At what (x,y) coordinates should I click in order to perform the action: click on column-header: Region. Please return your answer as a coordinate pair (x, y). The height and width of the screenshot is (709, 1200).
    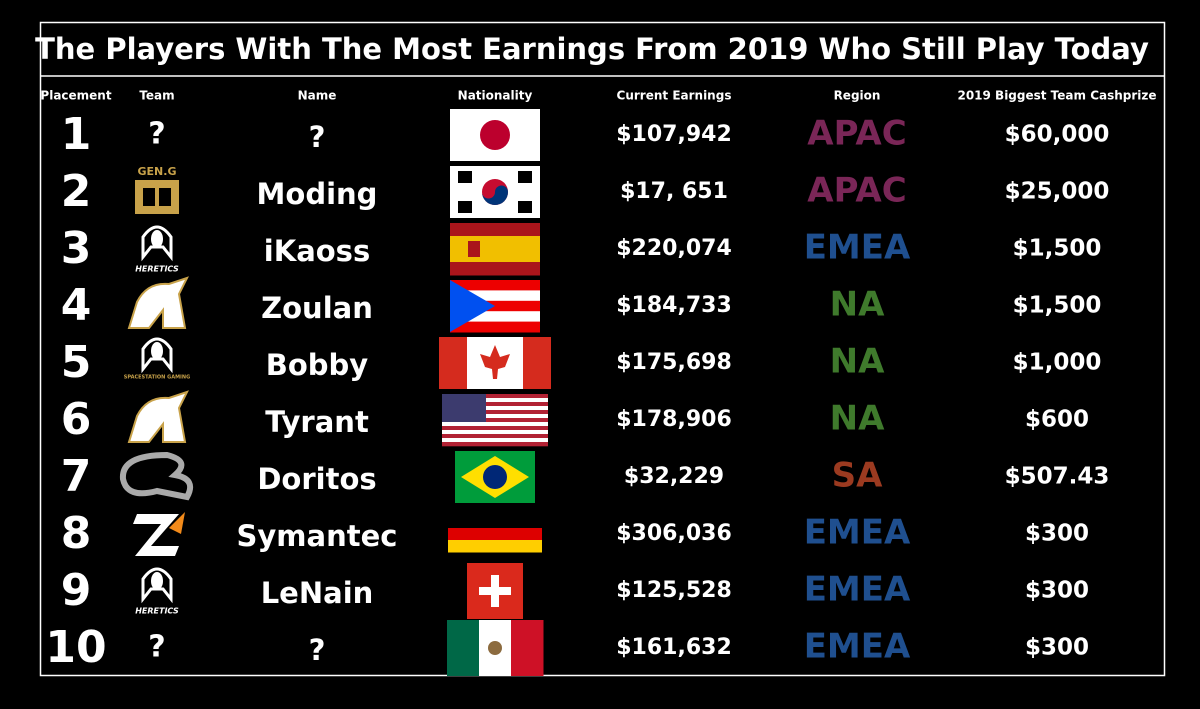
    Looking at the image, I should click on (857, 96).